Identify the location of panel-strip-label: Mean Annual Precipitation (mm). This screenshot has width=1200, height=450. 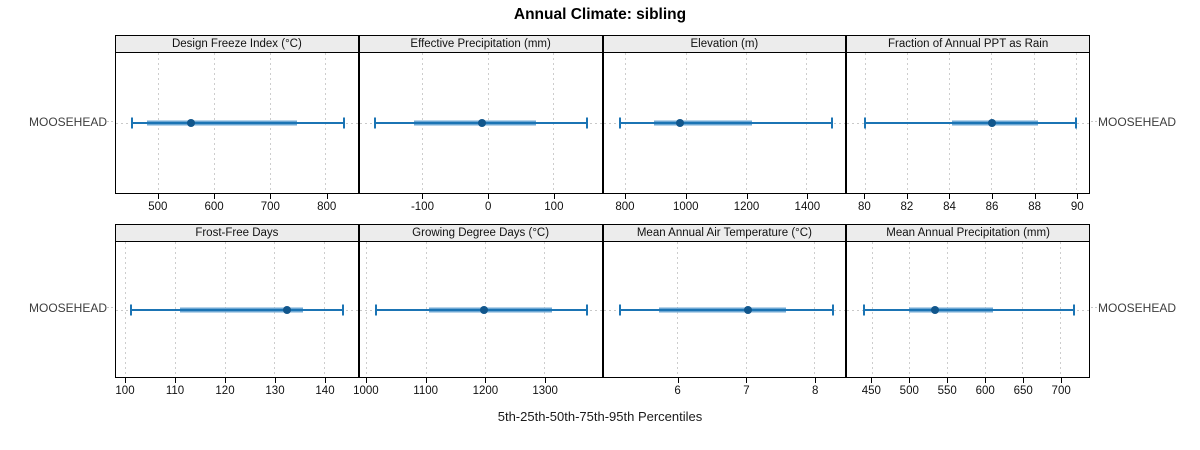
(968, 233).